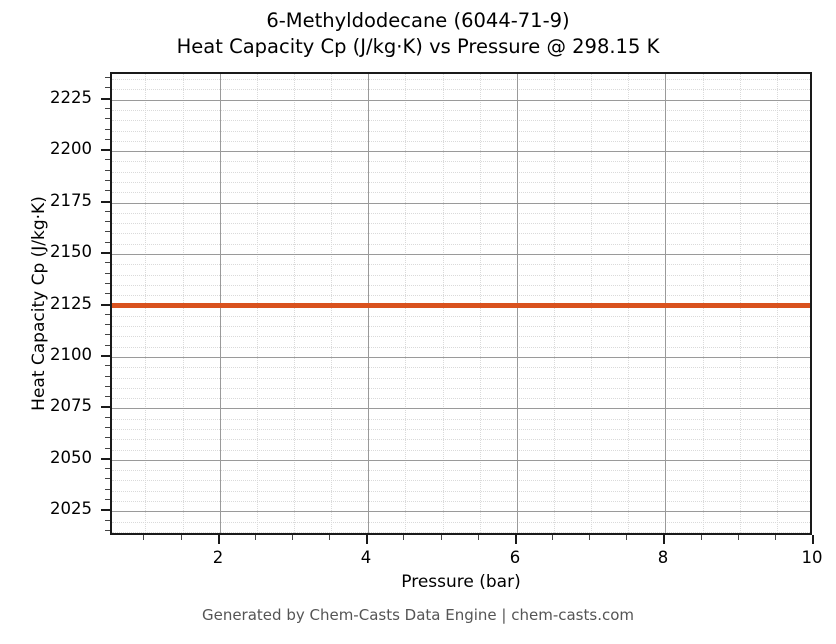  Describe the element at coordinates (71, 457) in the screenshot. I see `y-axis-tick-label: 2050` at that location.